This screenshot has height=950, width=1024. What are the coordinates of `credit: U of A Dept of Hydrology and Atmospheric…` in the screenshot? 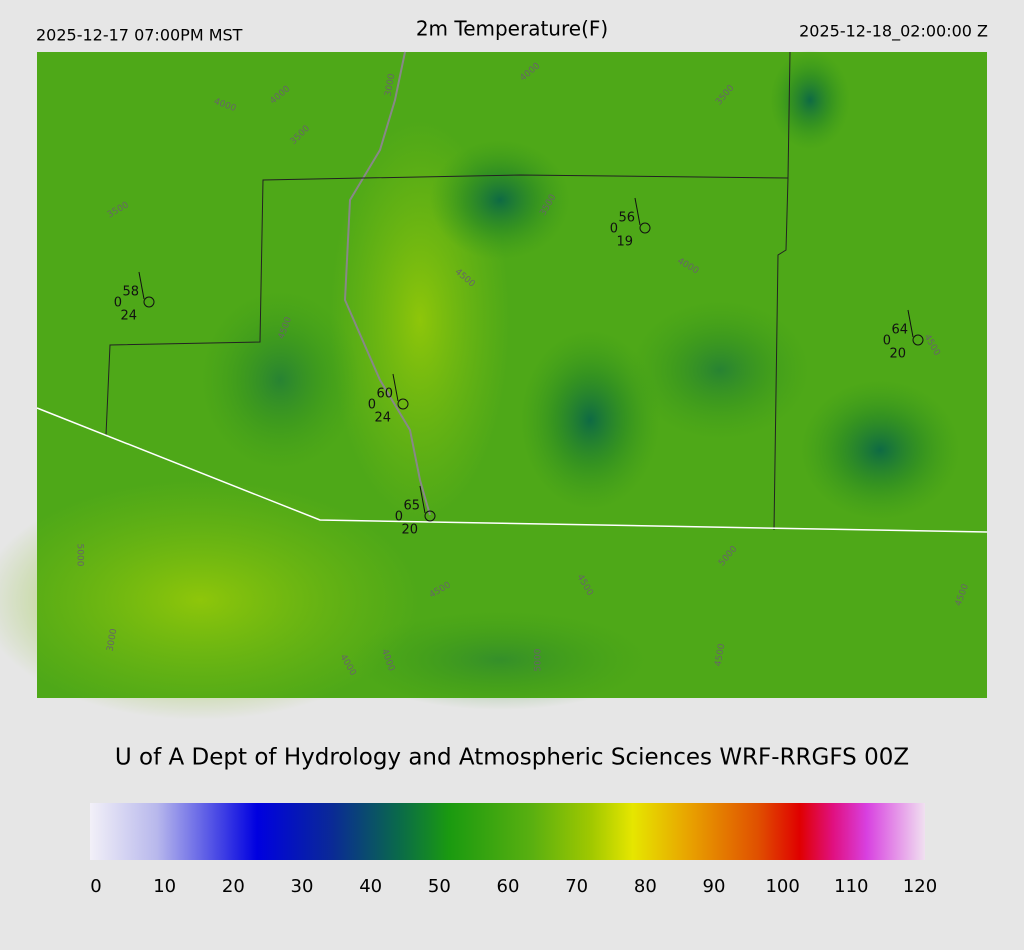 It's located at (512, 758).